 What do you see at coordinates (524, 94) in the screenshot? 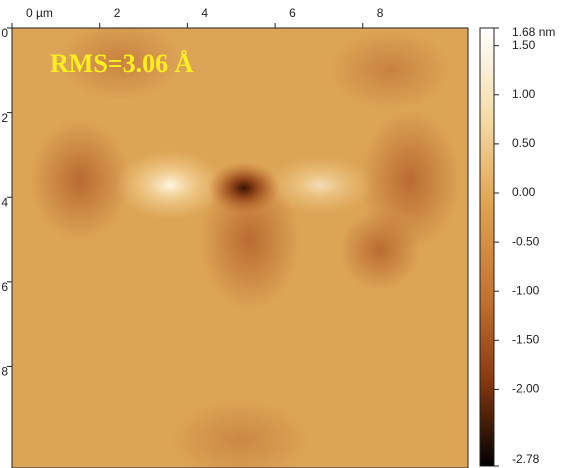
I see `colorbar-tick-label: 1.00` at bounding box center [524, 94].